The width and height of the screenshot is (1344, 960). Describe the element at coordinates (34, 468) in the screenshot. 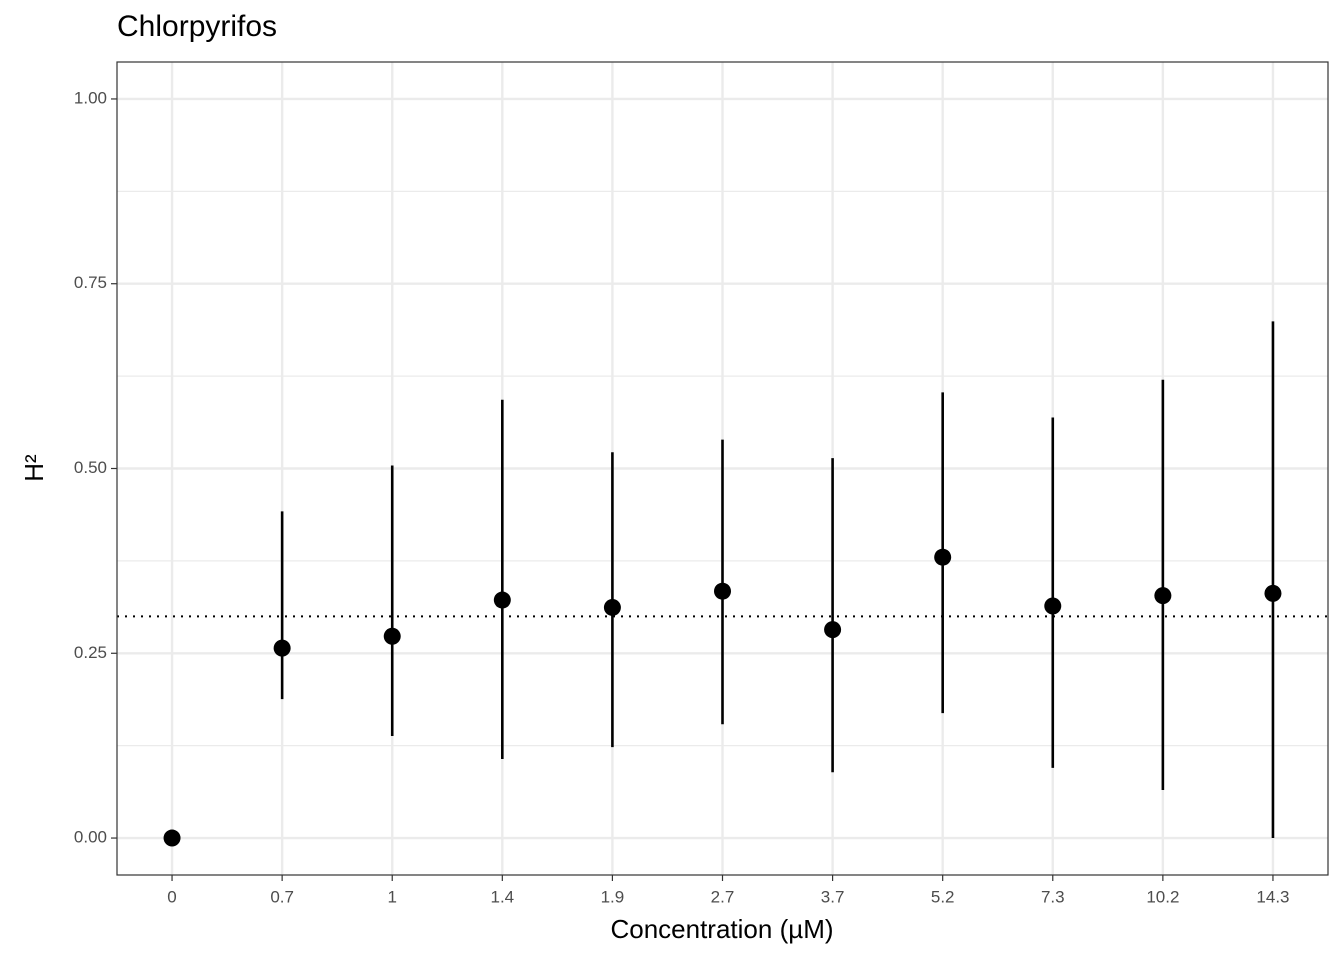

I see `y-axis-title: H²` at that location.